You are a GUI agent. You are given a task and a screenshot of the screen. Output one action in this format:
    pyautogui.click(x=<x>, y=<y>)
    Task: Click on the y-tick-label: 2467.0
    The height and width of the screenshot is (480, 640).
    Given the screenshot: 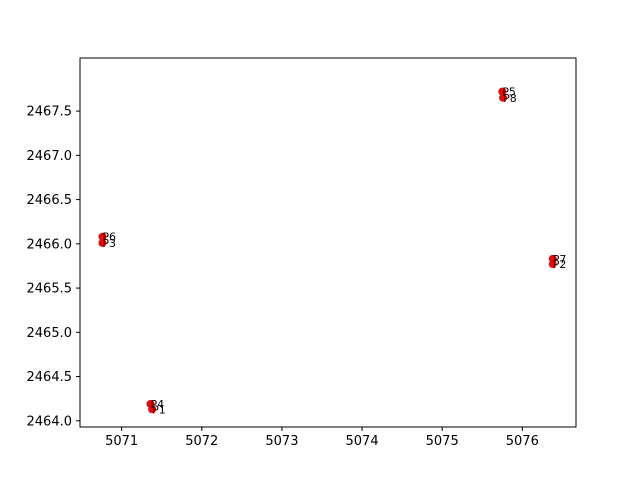 What is the action you would take?
    pyautogui.click(x=50, y=156)
    